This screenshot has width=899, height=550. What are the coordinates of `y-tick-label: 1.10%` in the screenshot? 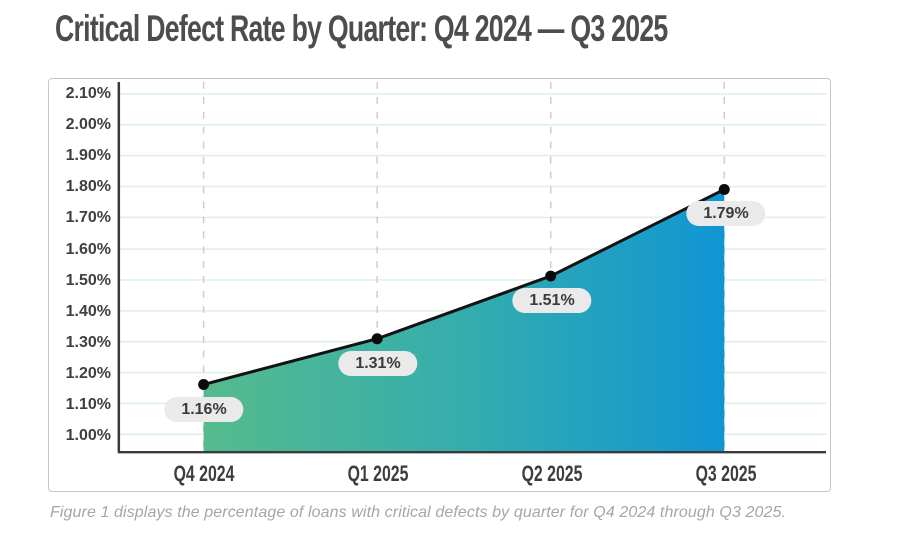 It's located at (88, 404).